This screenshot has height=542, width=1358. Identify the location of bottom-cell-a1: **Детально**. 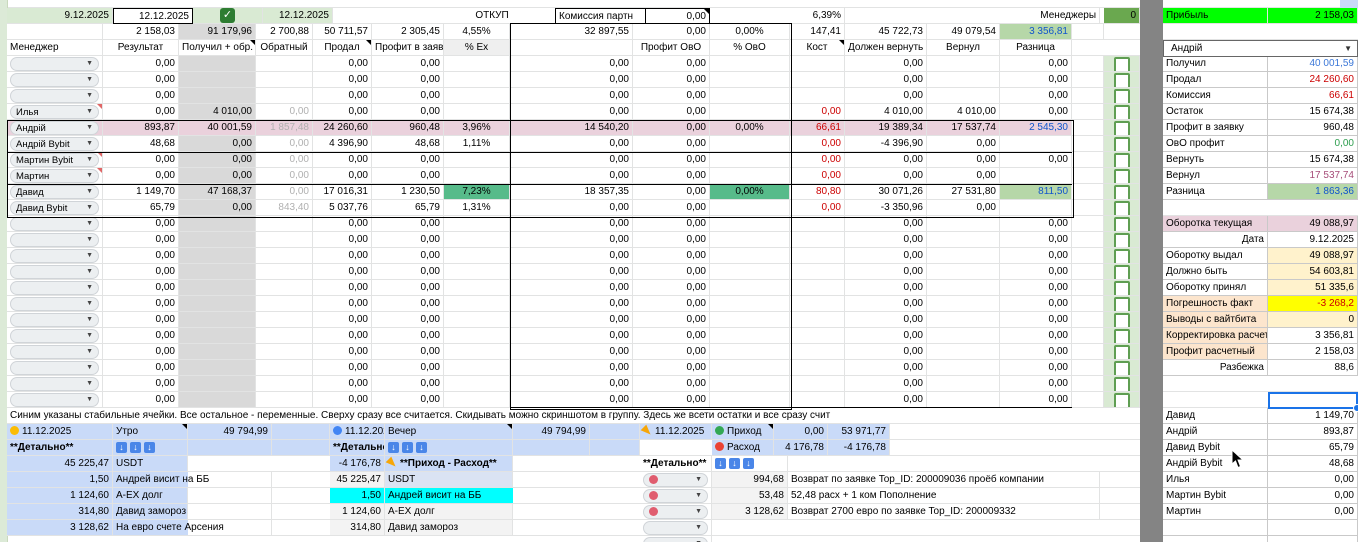
(60, 448).